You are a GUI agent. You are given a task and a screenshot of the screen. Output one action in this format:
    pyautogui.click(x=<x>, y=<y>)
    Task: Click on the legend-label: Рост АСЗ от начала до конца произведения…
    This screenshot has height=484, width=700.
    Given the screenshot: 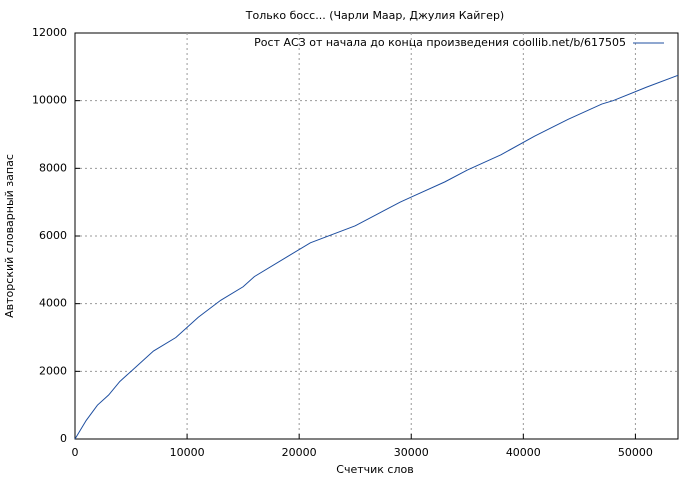 What is the action you would take?
    pyautogui.click(x=440, y=42)
    